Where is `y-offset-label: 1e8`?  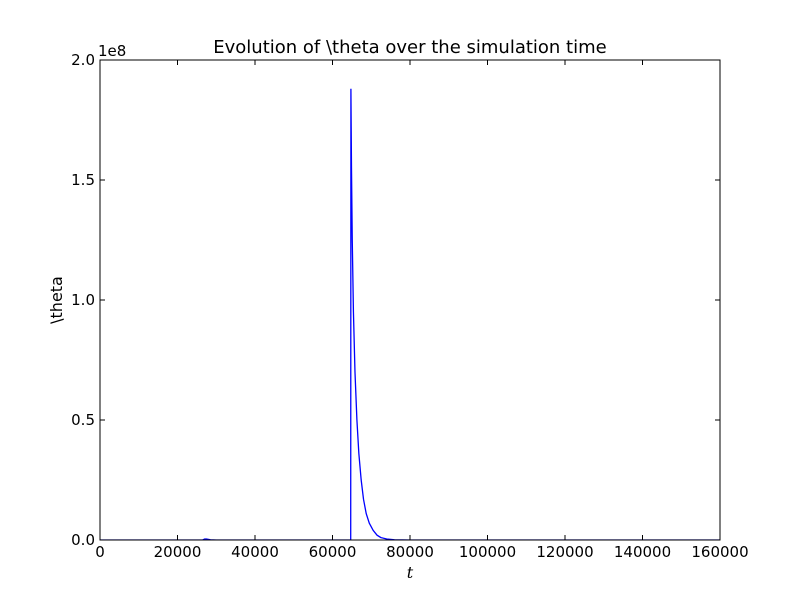 y-offset-label: 1e8 is located at coordinates (112, 51).